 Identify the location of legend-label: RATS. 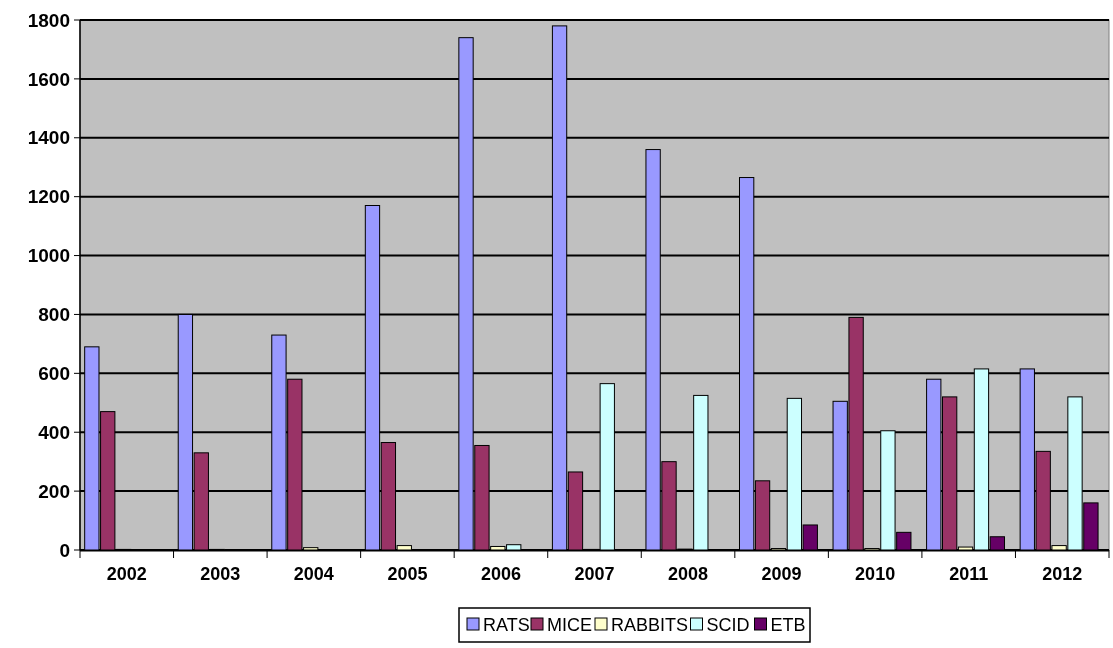
(506, 625).